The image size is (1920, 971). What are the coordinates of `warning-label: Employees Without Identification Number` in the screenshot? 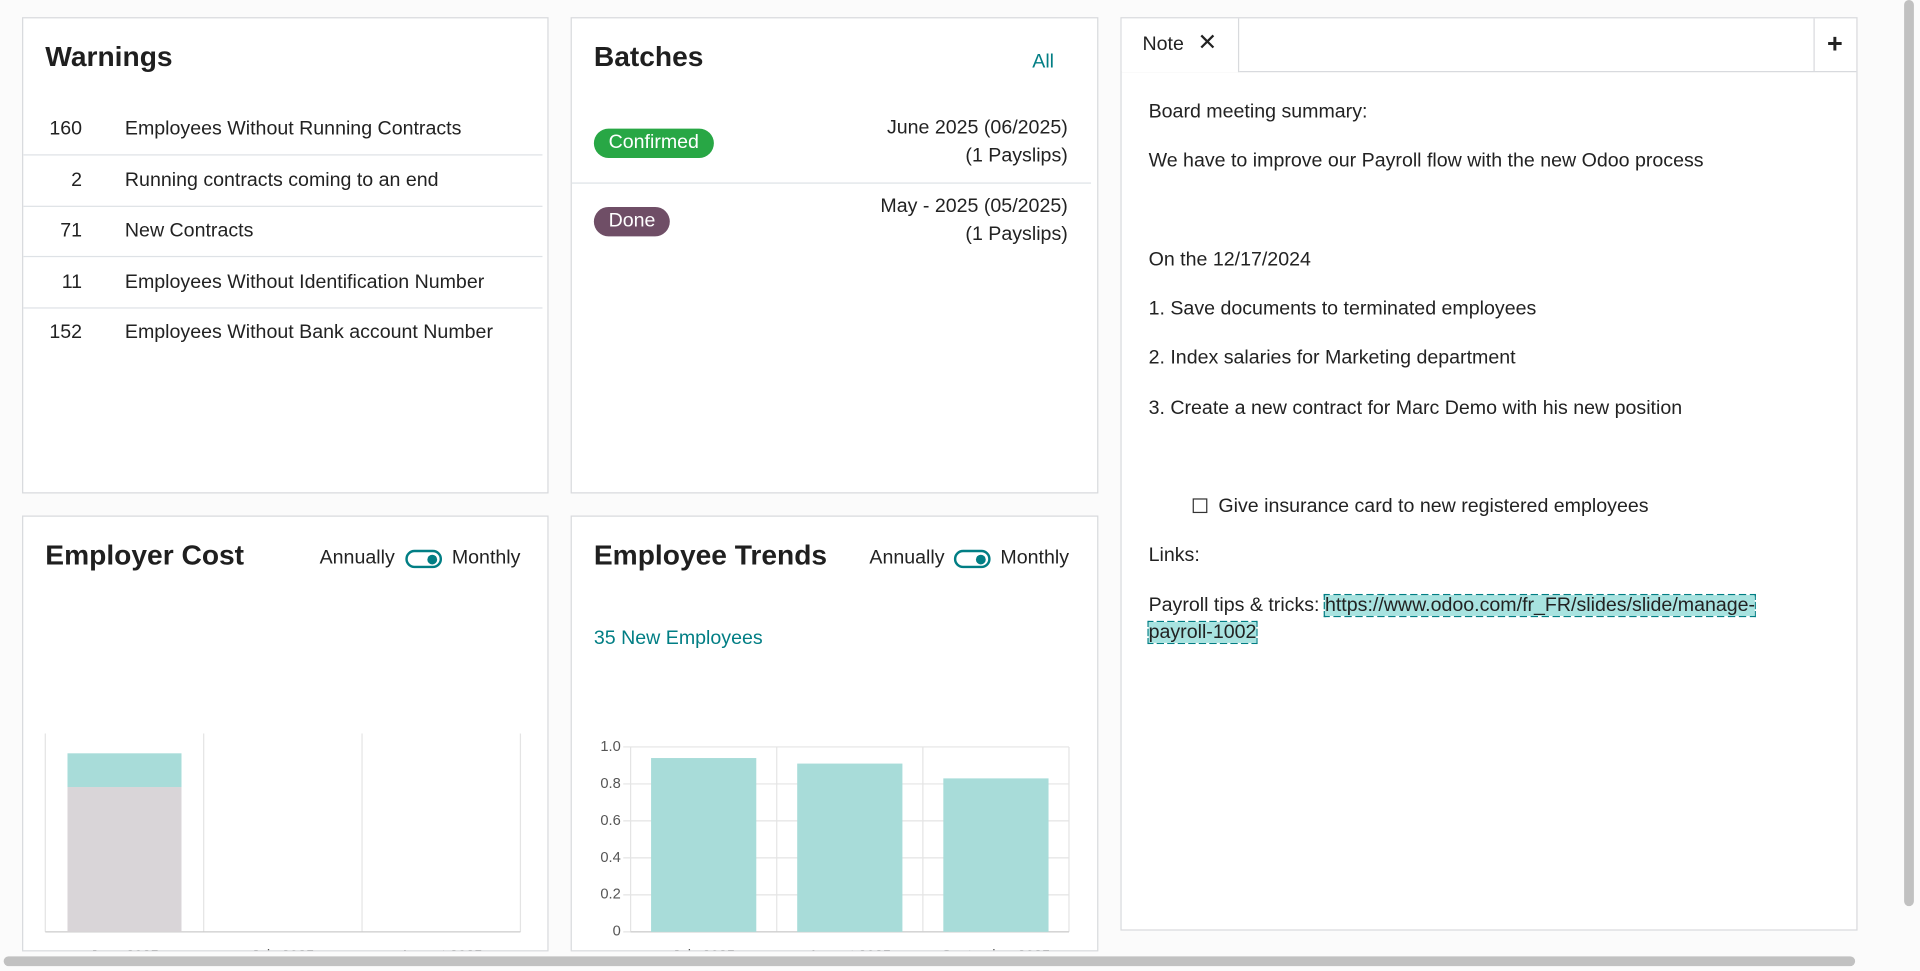 It's located at (304, 282).